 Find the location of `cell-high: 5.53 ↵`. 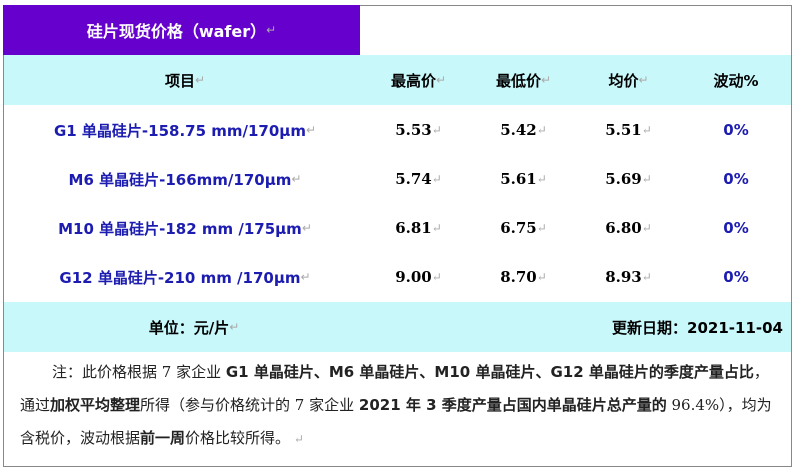

cell-high: 5.53 ↵ is located at coordinates (418, 130).